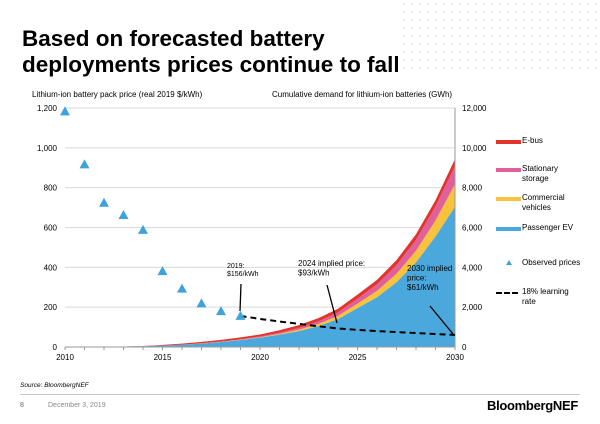  What do you see at coordinates (163, 357) in the screenshot?
I see `x-tick-label: 2015` at bounding box center [163, 357].